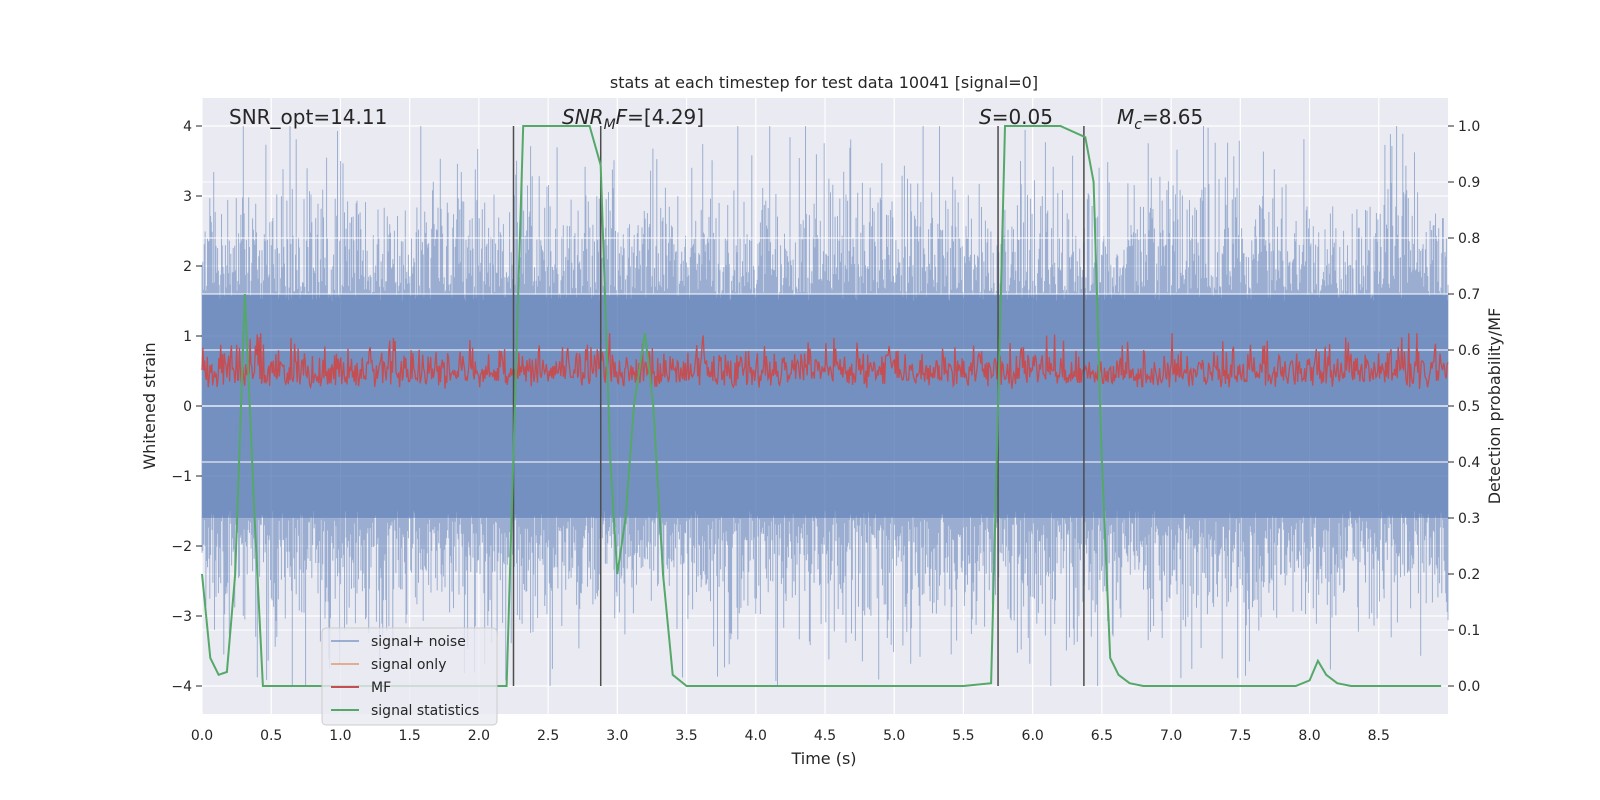 Image resolution: width=1600 pixels, height=800 pixels. I want to click on y2-tick-label: 0.5, so click(1469, 407).